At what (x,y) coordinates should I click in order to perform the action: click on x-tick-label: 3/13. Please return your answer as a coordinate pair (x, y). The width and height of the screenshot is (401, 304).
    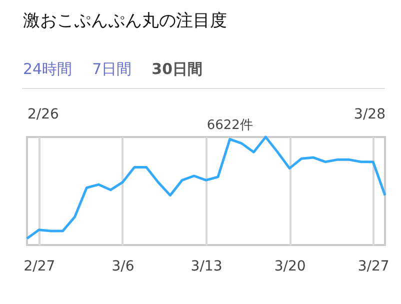
    Looking at the image, I should click on (206, 266).